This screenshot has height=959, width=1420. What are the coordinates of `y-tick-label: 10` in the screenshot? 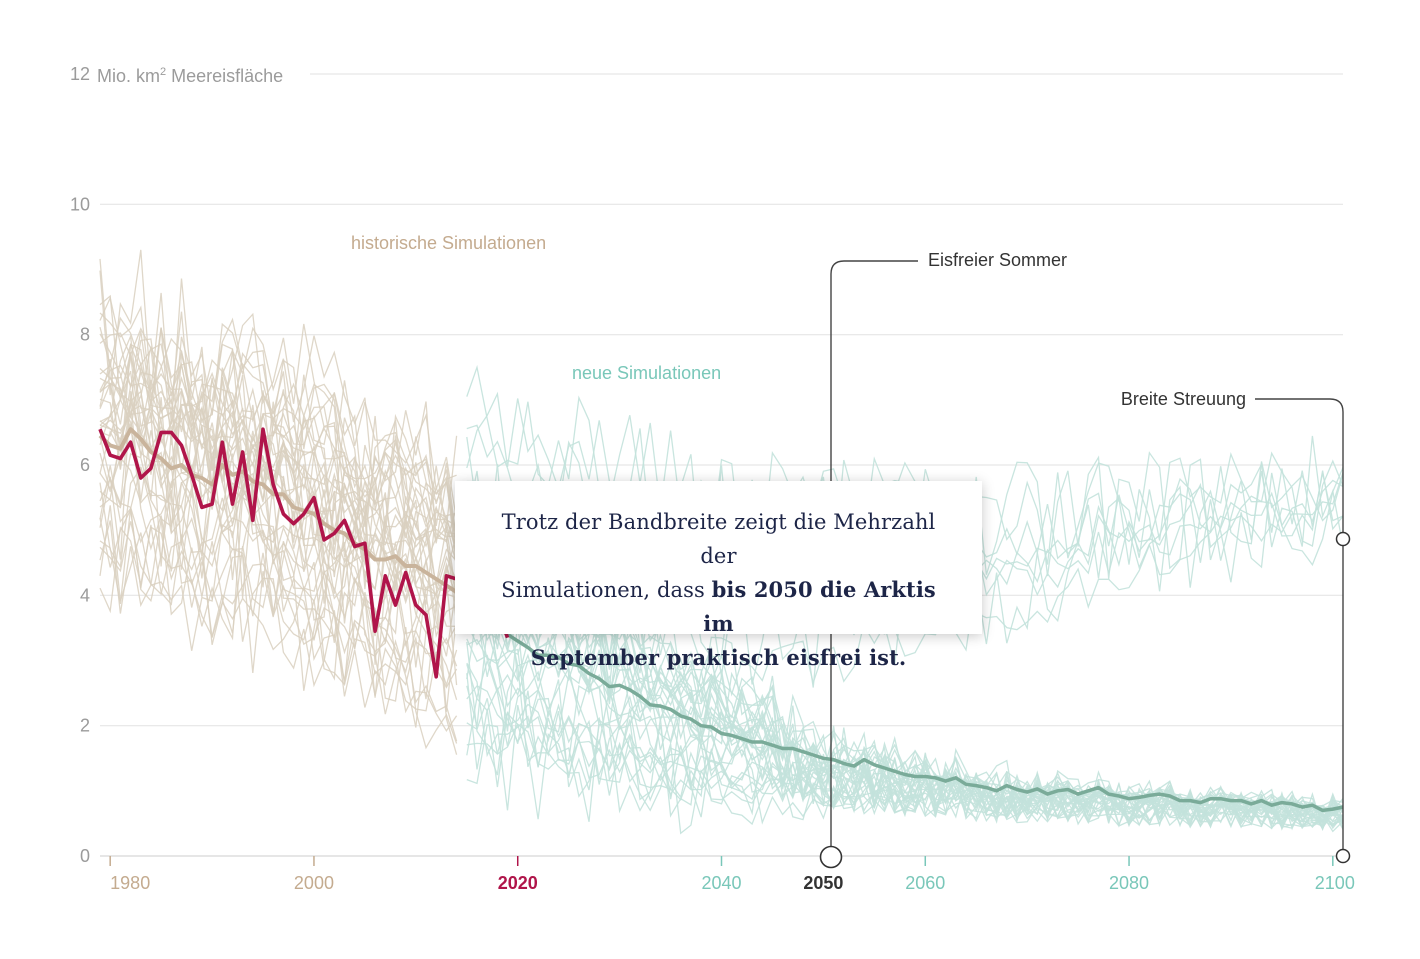 It's located at (80, 204).